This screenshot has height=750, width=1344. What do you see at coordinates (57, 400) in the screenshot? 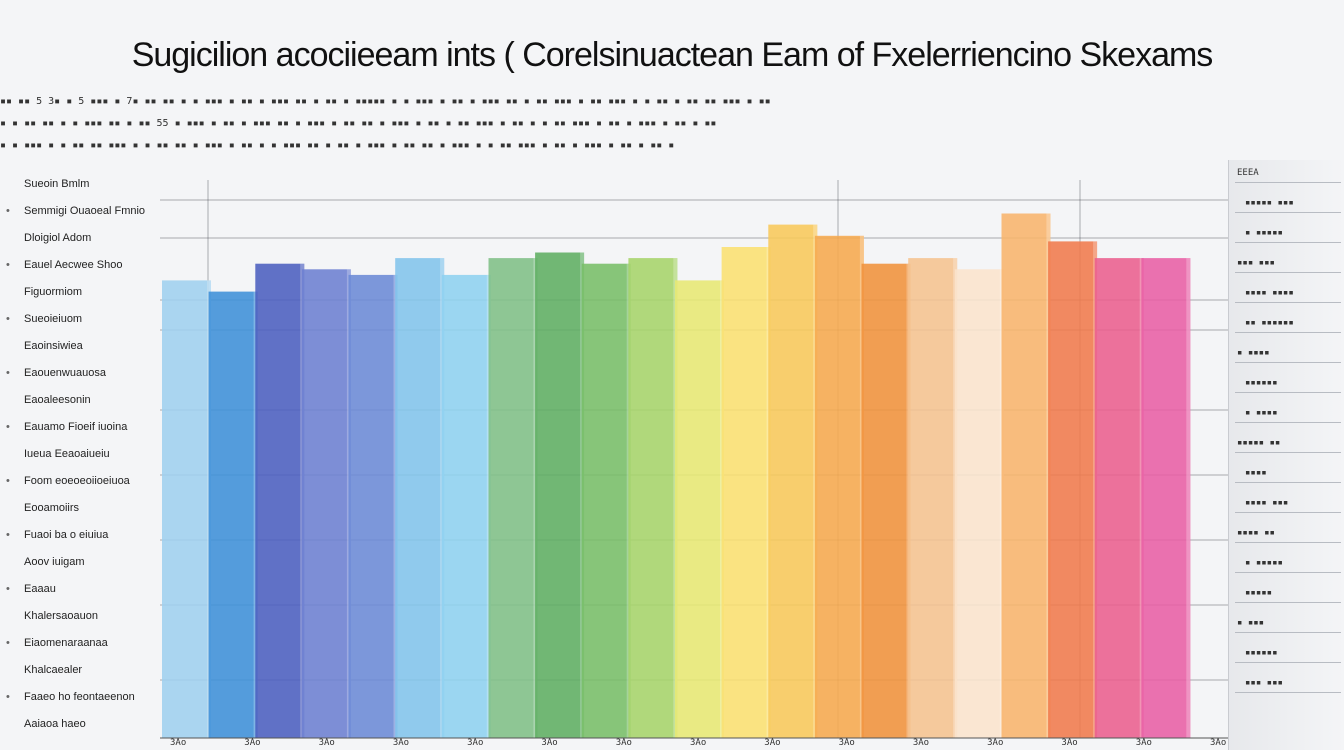
I see `y-axis-label: Eaoaleesonin` at bounding box center [57, 400].